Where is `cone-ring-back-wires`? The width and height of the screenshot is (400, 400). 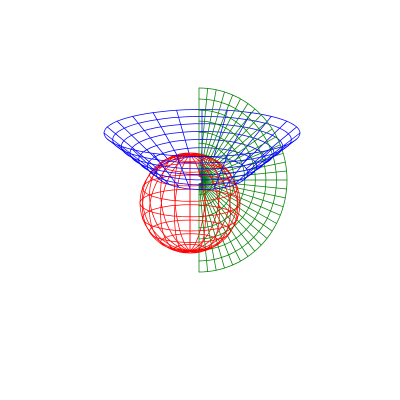 cone-ring-back-wires is located at coordinates (202, 141).